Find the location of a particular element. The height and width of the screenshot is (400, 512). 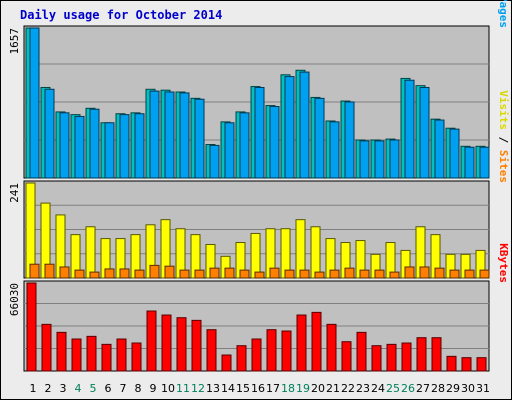

day-label-1: 1 is located at coordinates (33, 388).